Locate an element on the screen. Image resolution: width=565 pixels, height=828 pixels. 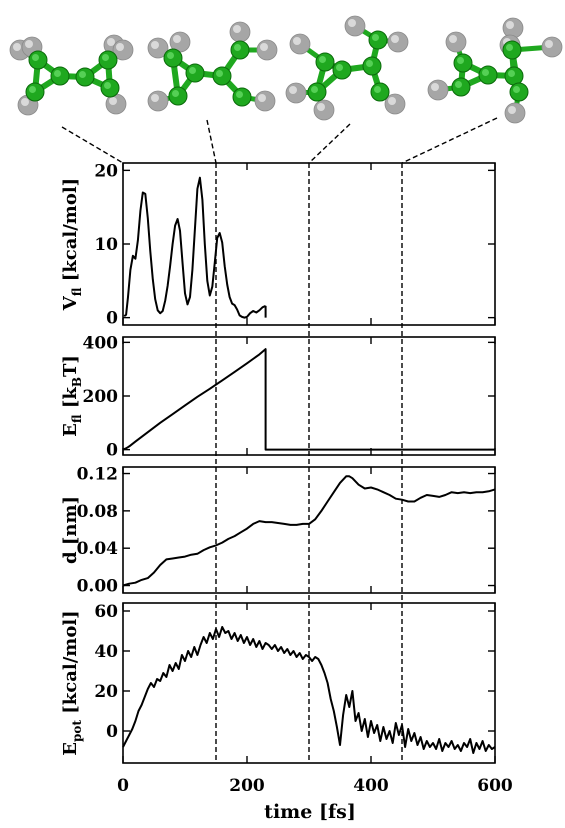
y-tick-label: 20 is located at coordinates (106, 171).